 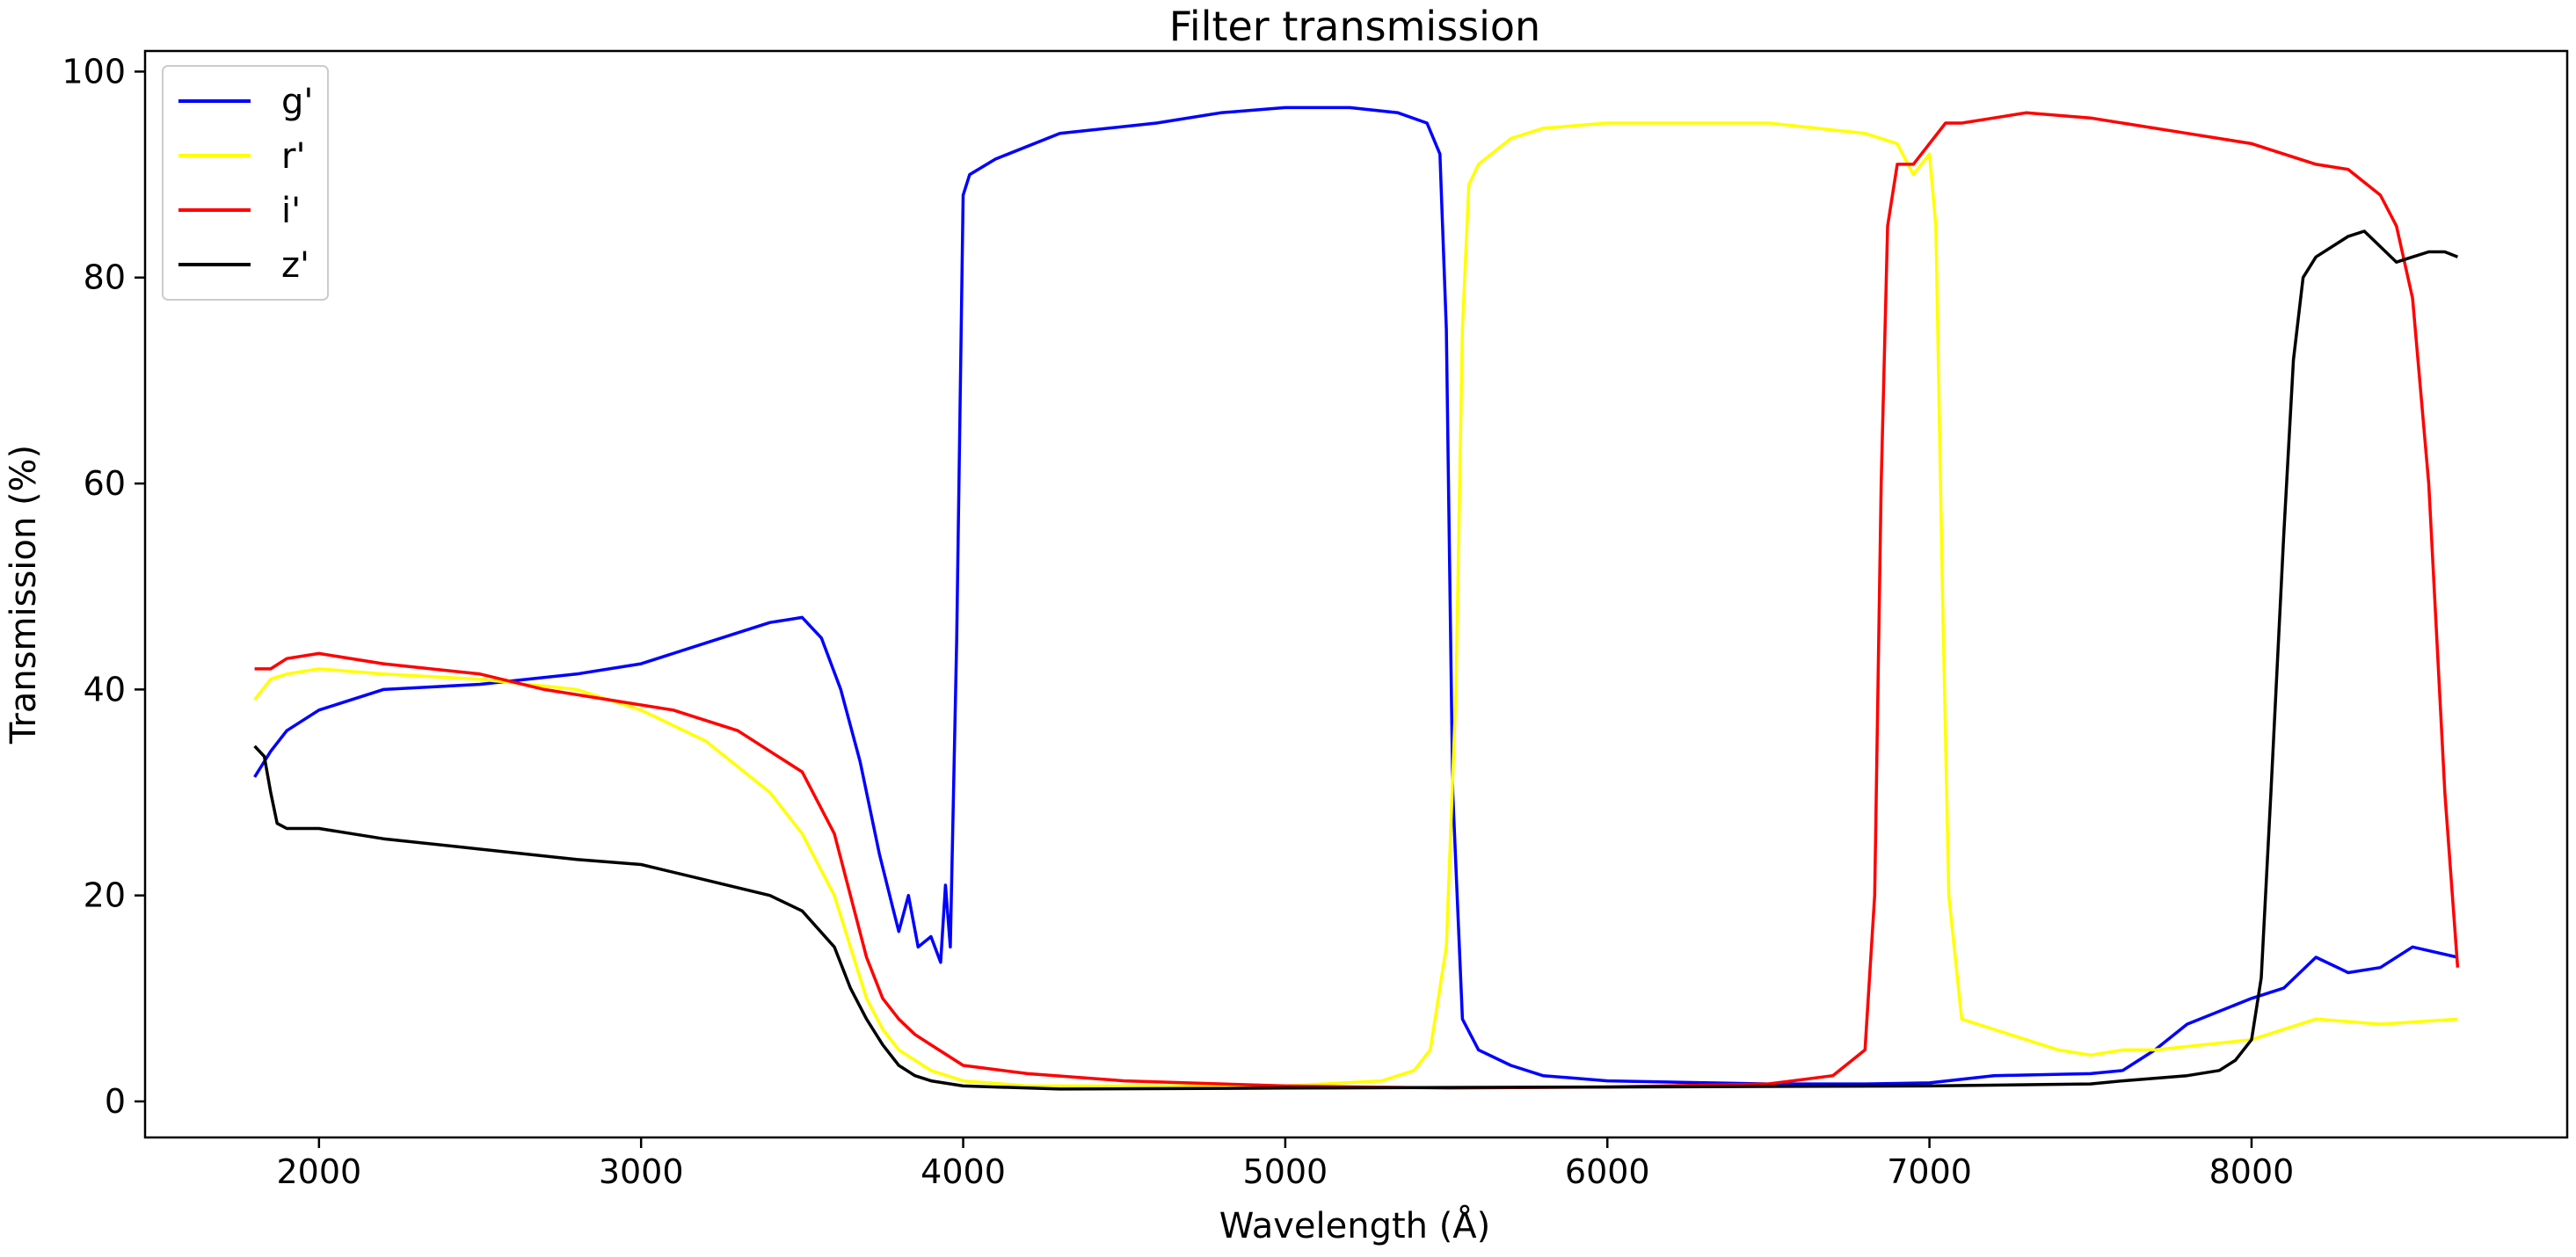 I want to click on legend: g' r' i' z', so click(x=245, y=183).